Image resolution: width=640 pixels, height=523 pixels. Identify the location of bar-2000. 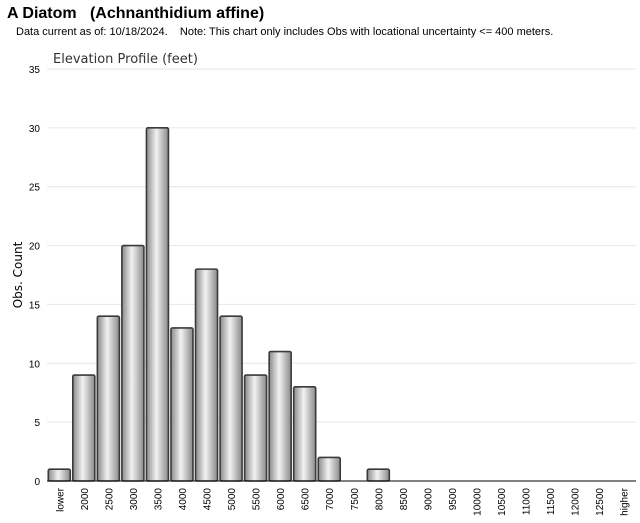
(84, 428).